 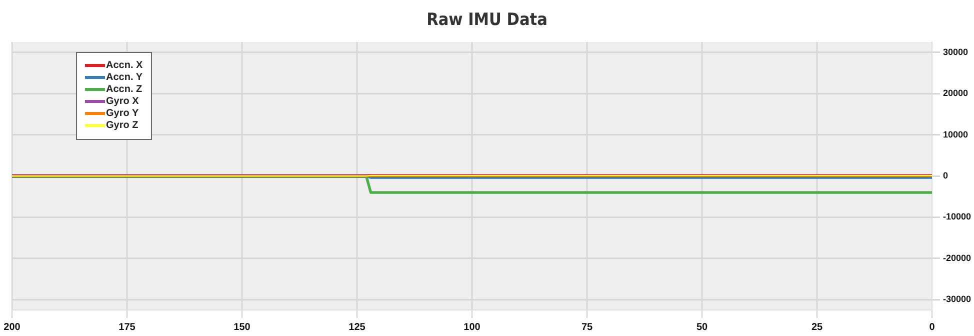 What do you see at coordinates (12, 327) in the screenshot?
I see `x-tick-label: 200` at bounding box center [12, 327].